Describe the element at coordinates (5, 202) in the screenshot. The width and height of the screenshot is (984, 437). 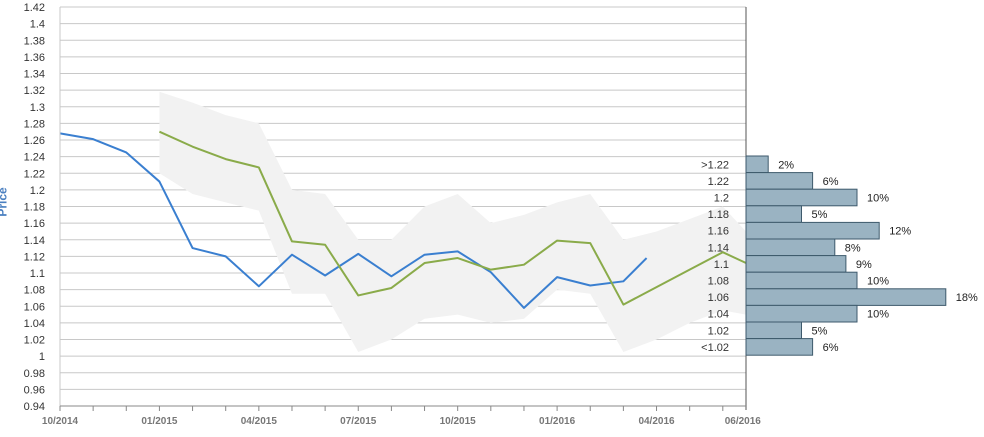
I see `y-axis-label: Price` at that location.